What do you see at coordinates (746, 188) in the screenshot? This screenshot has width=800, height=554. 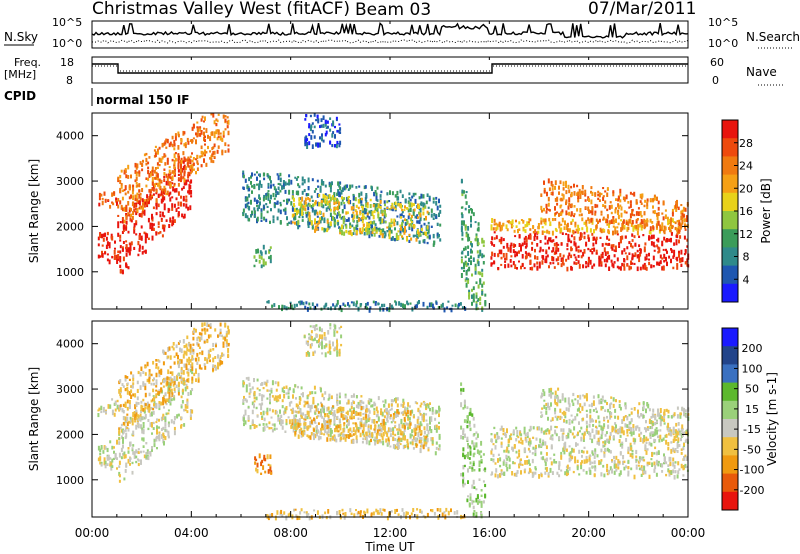 I see `colorbar-tick-label: 20` at bounding box center [746, 188].